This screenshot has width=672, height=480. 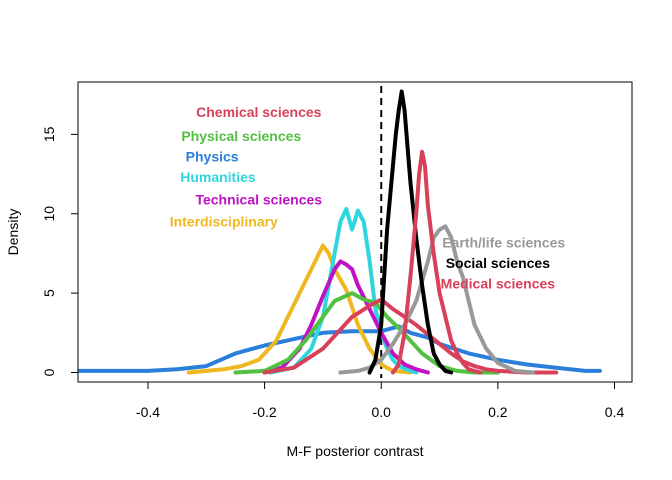 I want to click on series-line-humanities, so click(x=343, y=291).